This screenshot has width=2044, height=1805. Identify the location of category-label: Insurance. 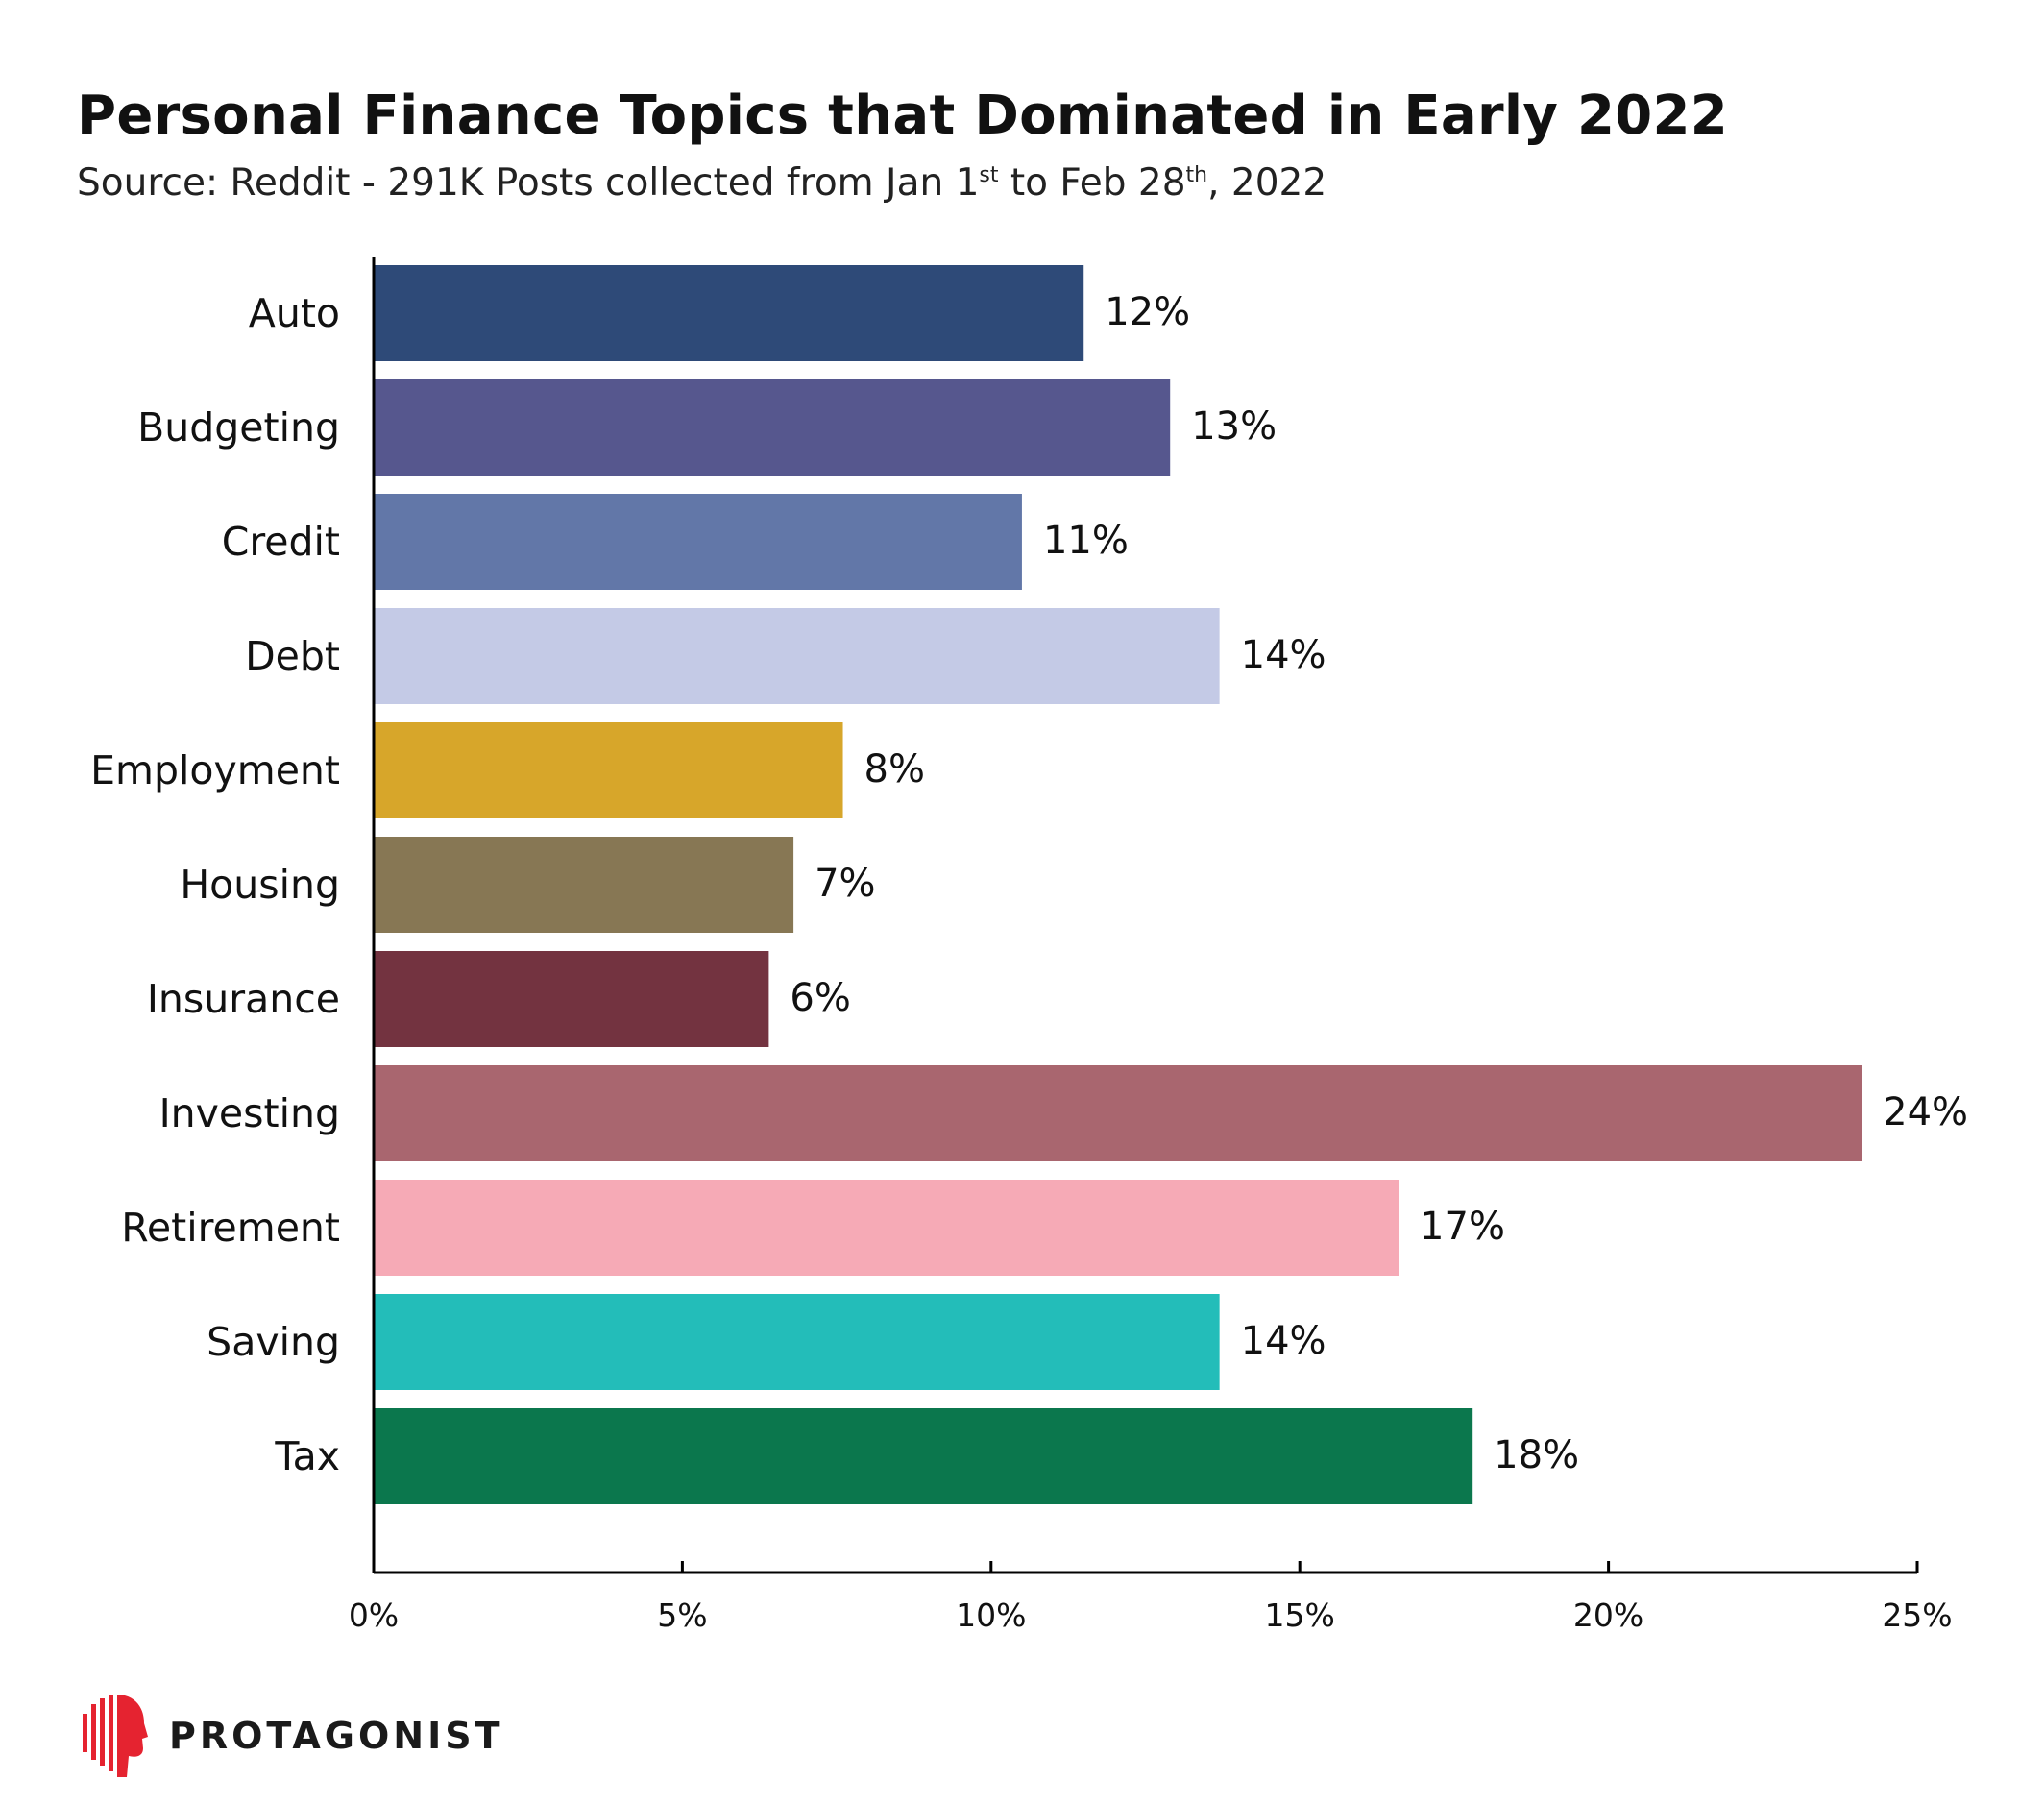
(243, 999).